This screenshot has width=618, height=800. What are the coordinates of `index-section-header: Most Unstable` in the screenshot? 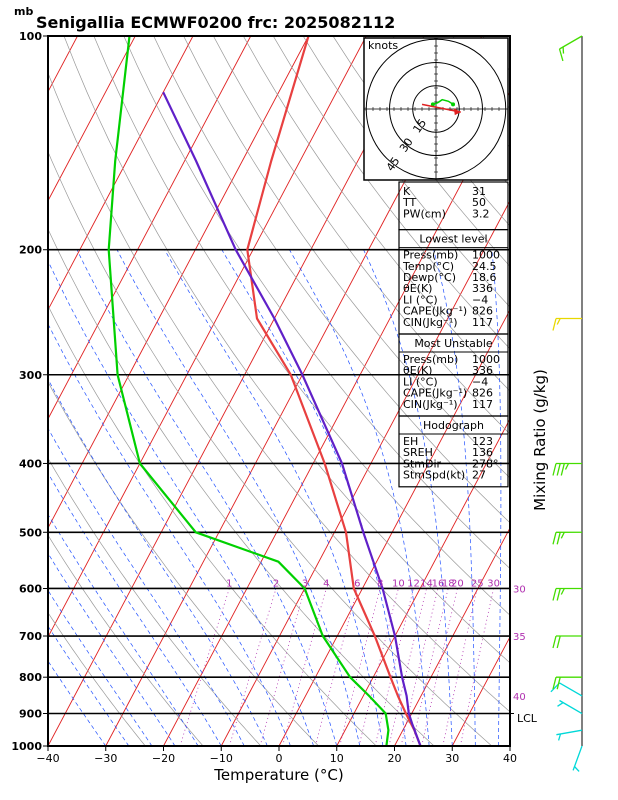 It's located at (453, 343).